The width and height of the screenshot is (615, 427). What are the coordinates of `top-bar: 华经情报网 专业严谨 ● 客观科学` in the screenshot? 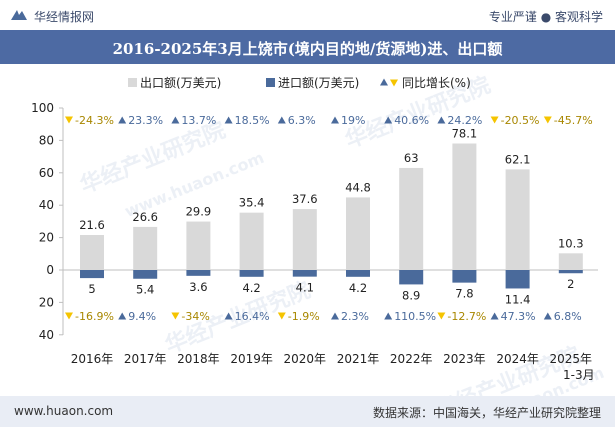 It's located at (307, 15).